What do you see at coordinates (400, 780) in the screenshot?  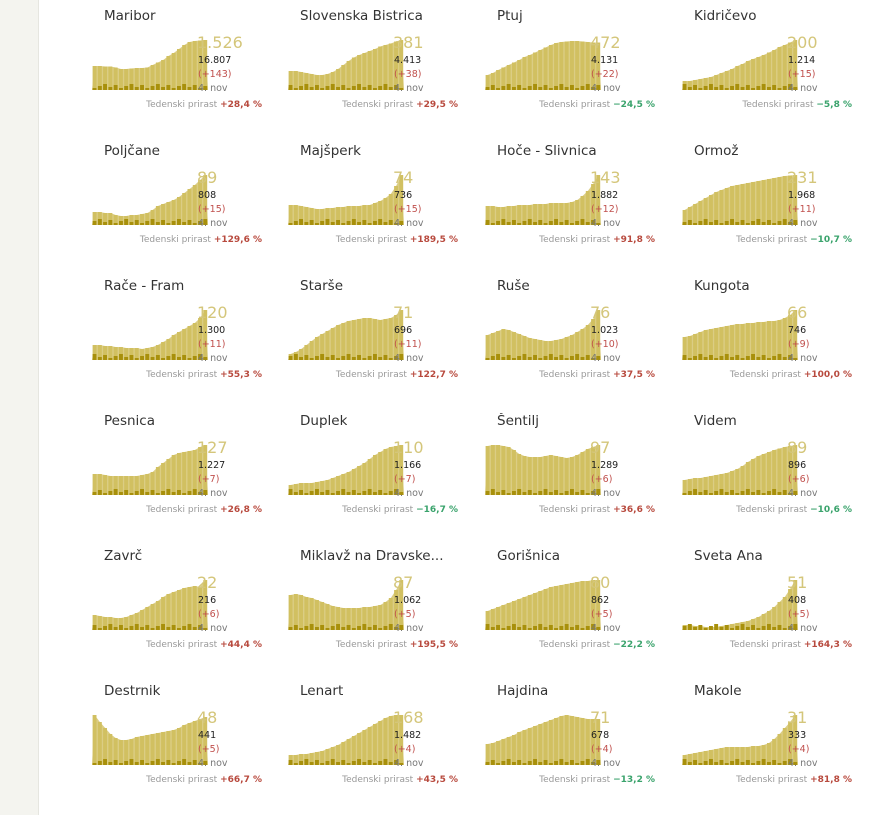 I see `weekly-growth: Tedenski prirast +43,5 %` at bounding box center [400, 780].